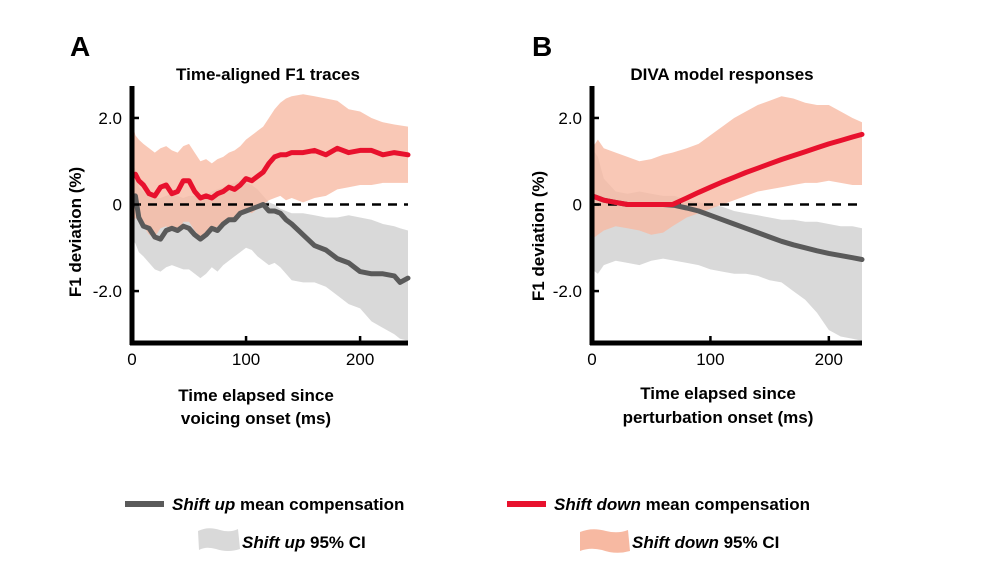 Image resolution: width=986 pixels, height=577 pixels. I want to click on legend-down-line-label: Shift down mean compensation, so click(682, 504).